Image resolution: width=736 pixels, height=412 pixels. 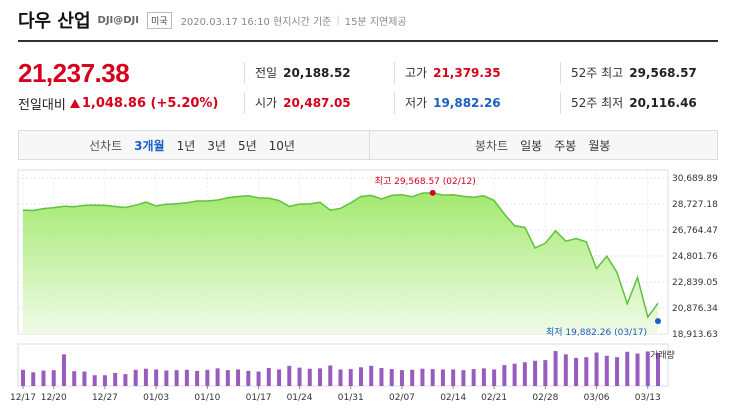 I want to click on candle-chart-label: 봉차트, so click(x=492, y=145).